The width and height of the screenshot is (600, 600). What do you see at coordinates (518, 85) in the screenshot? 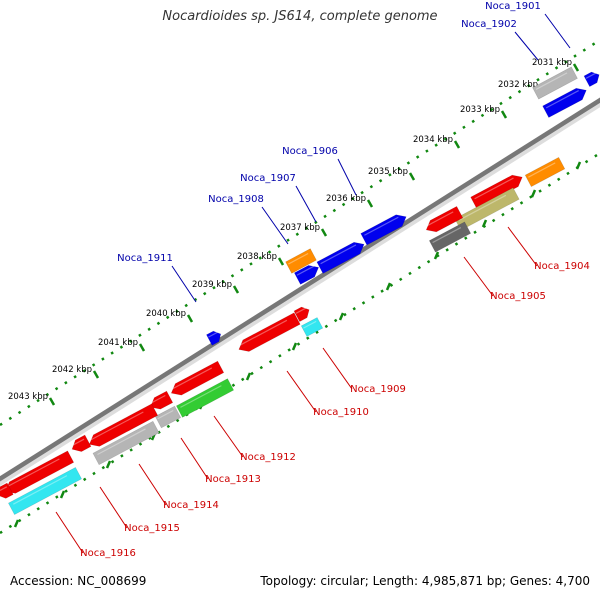
I see `kbp-label: 2032 kbp` at bounding box center [518, 85].